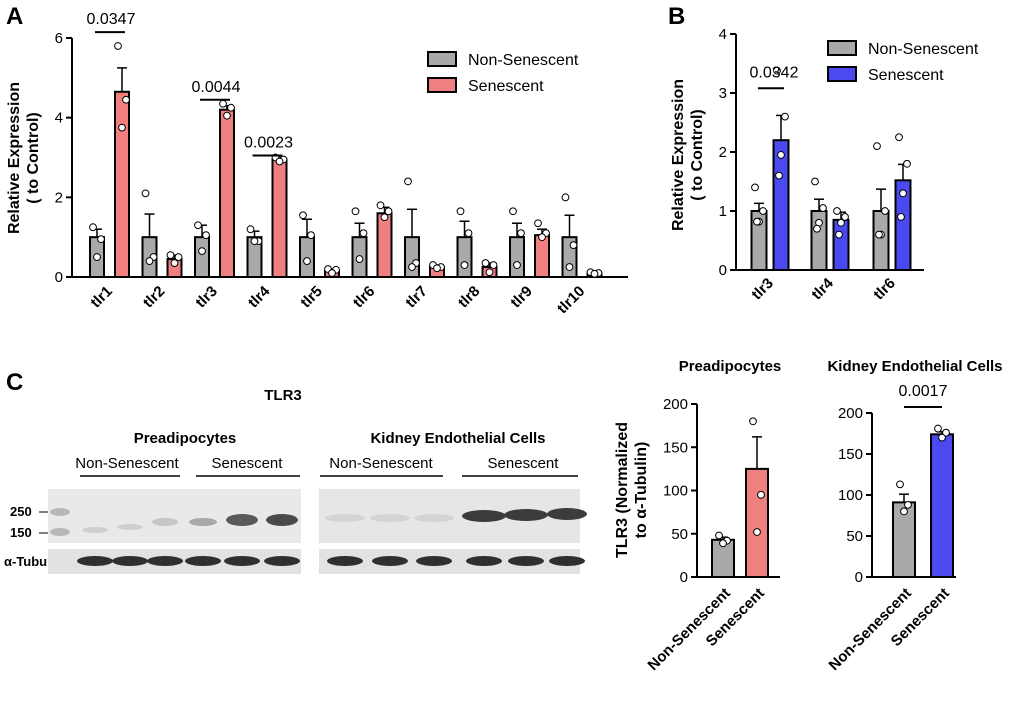 The height and width of the screenshot is (707, 1020). What do you see at coordinates (675, 404) in the screenshot?
I see `y-tick-label: 200` at bounding box center [675, 404].